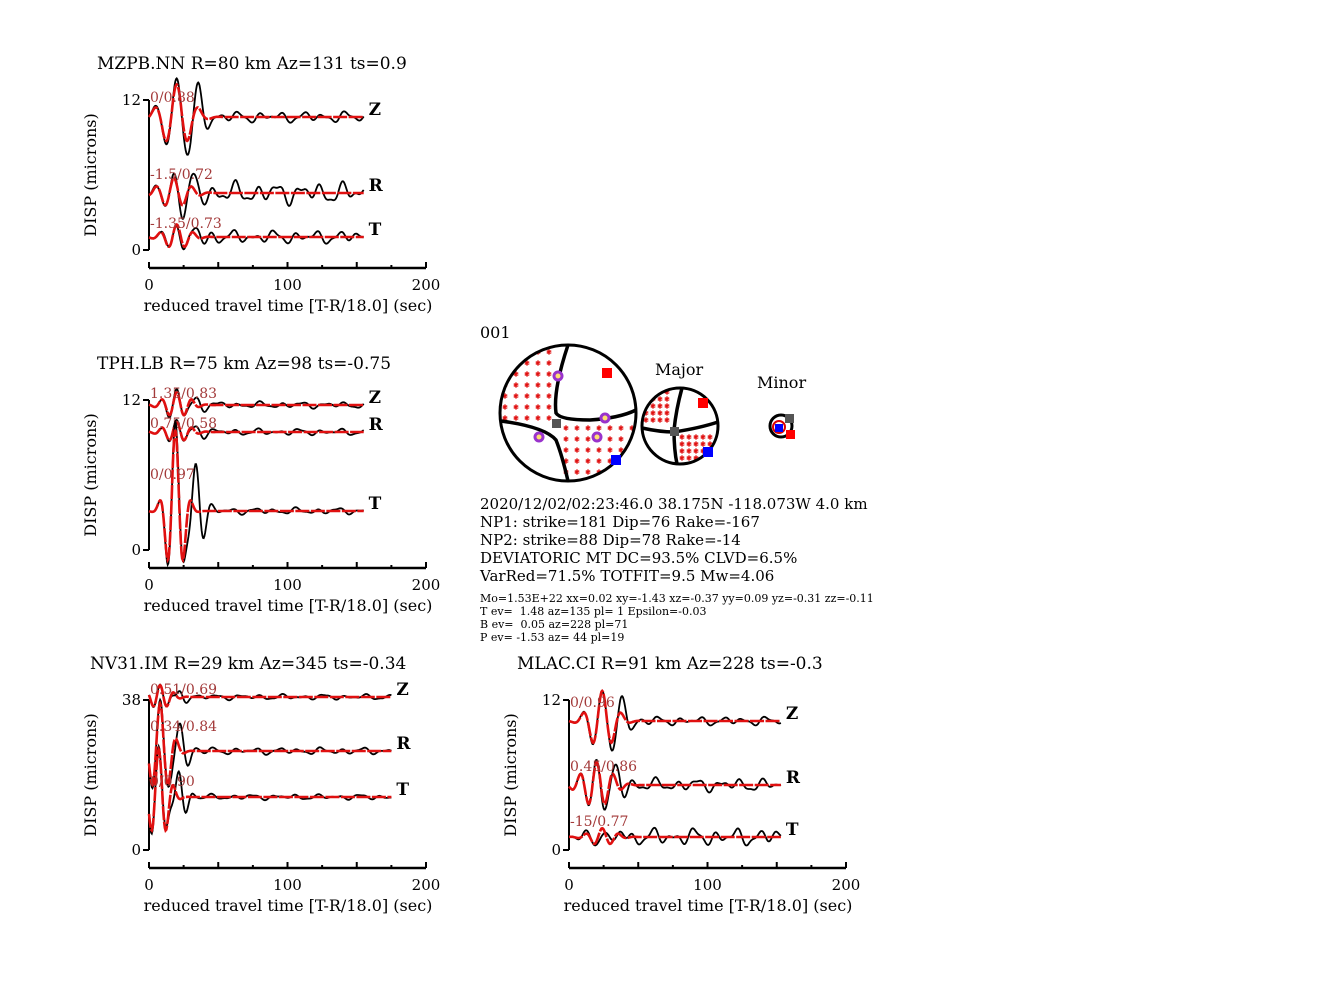 The height and width of the screenshot is (1000, 1334). What do you see at coordinates (554, 624) in the screenshot?
I see `mt-line: B ev= 0.05 az=228 pl=71` at bounding box center [554, 624].